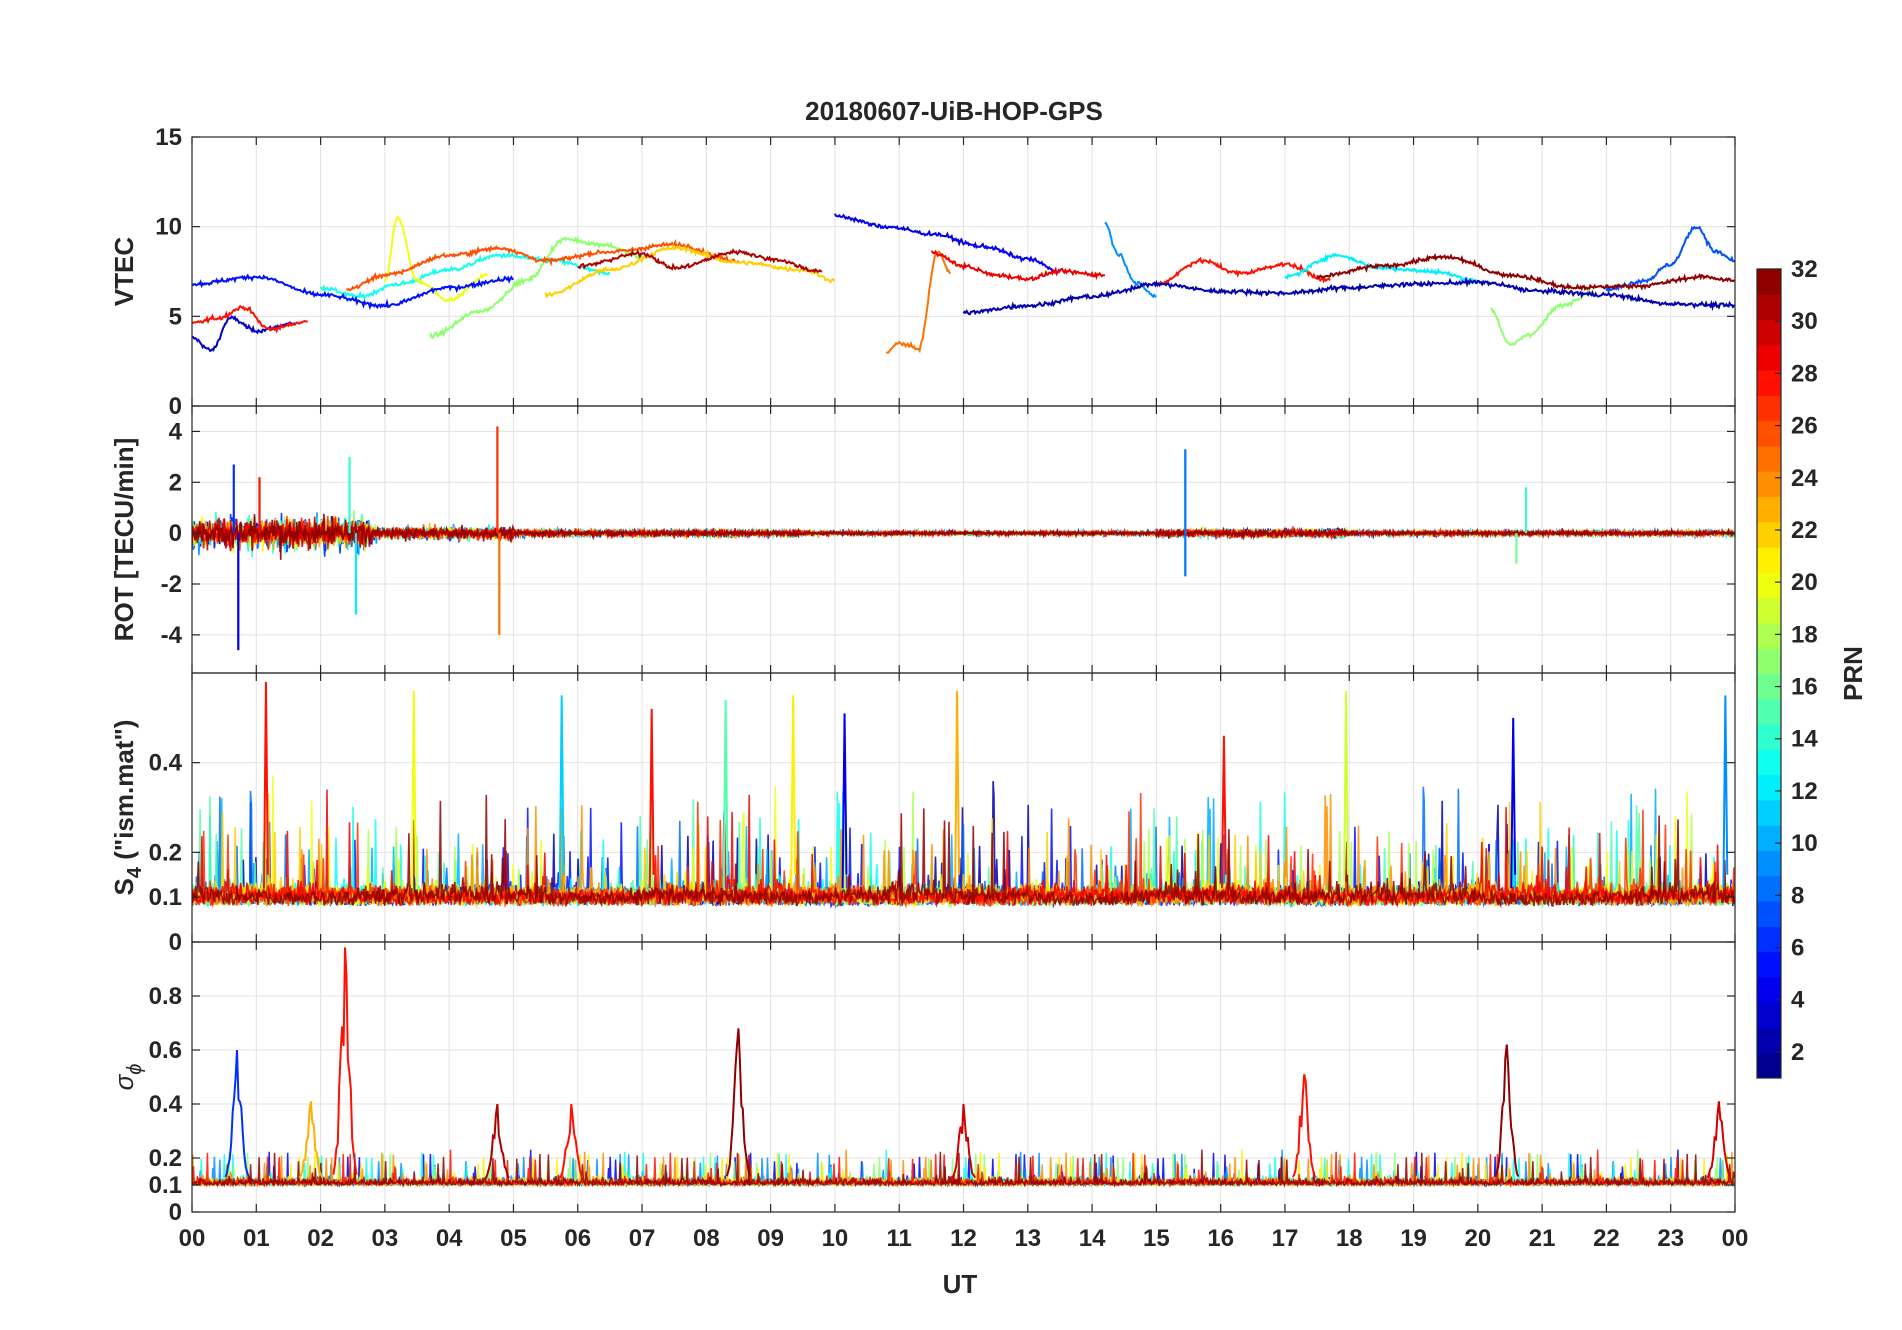 This screenshot has height=1330, width=1902. Describe the element at coordinates (1220, 1238) in the screenshot. I see `x-tick-label: 16` at that location.